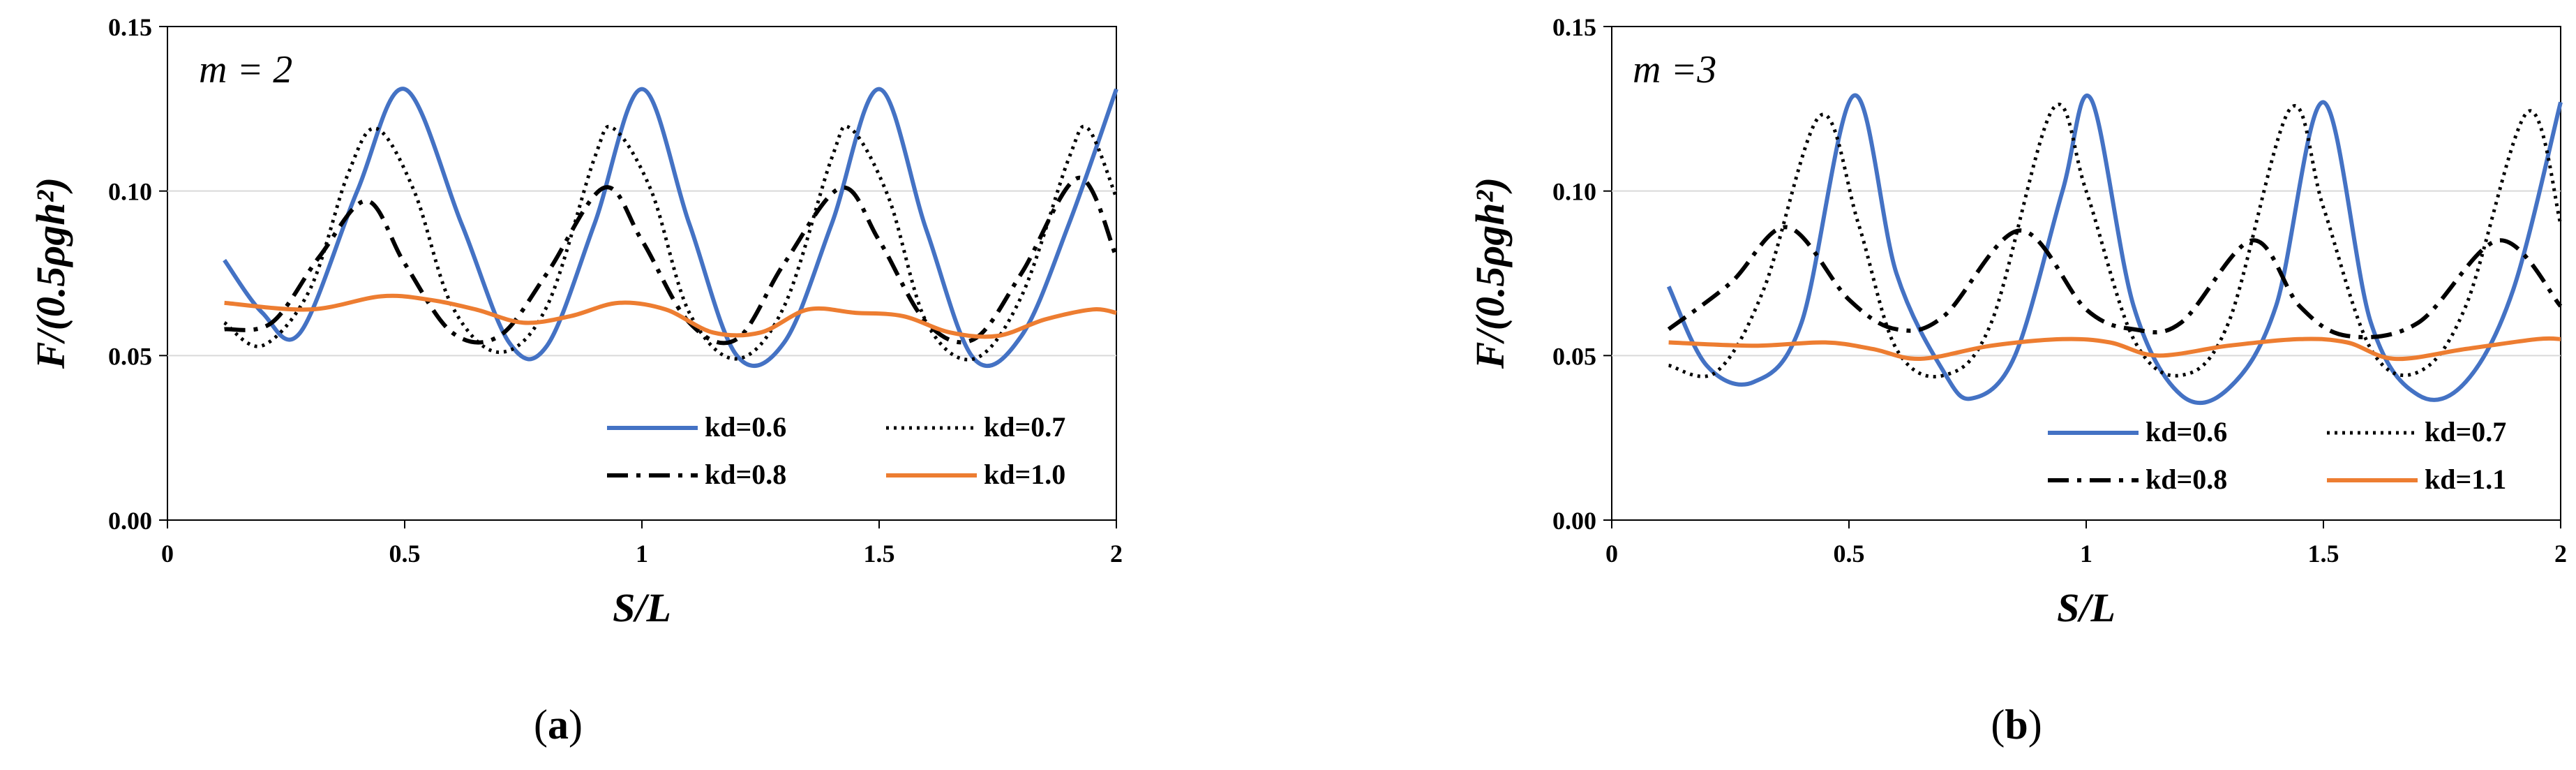  I want to click on series-line-kd08-b, so click(2115, 282).